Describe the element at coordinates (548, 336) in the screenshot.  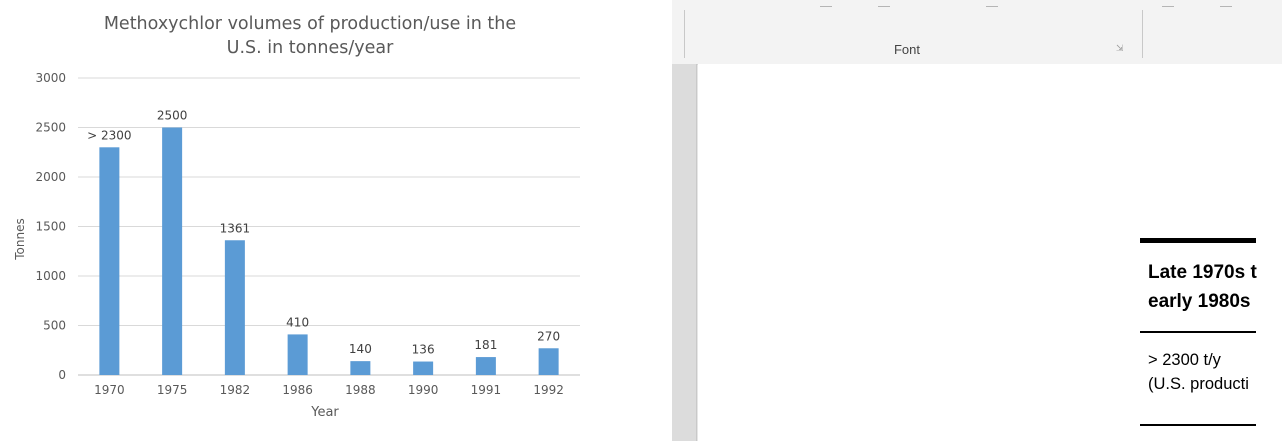
I see `data-label: 270` at that location.